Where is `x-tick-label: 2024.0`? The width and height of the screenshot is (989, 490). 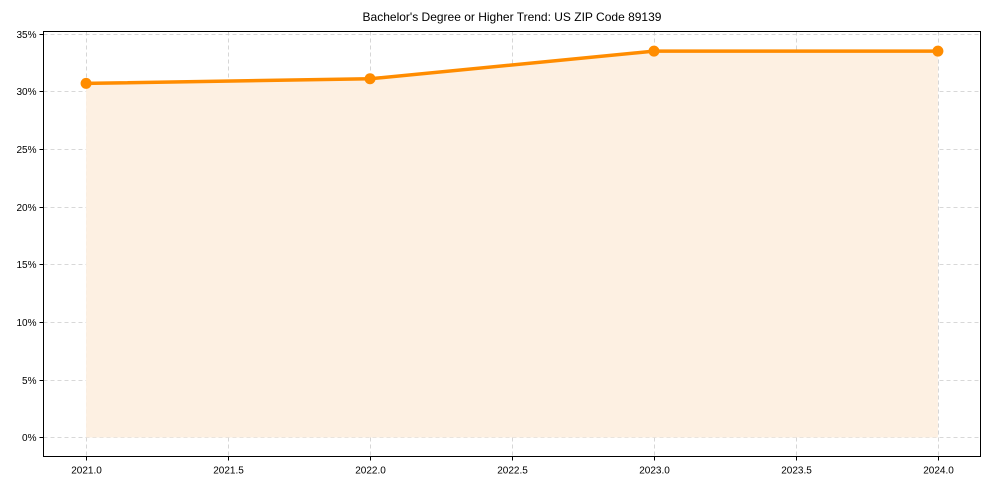
x-tick-label: 2024.0 is located at coordinates (938, 471).